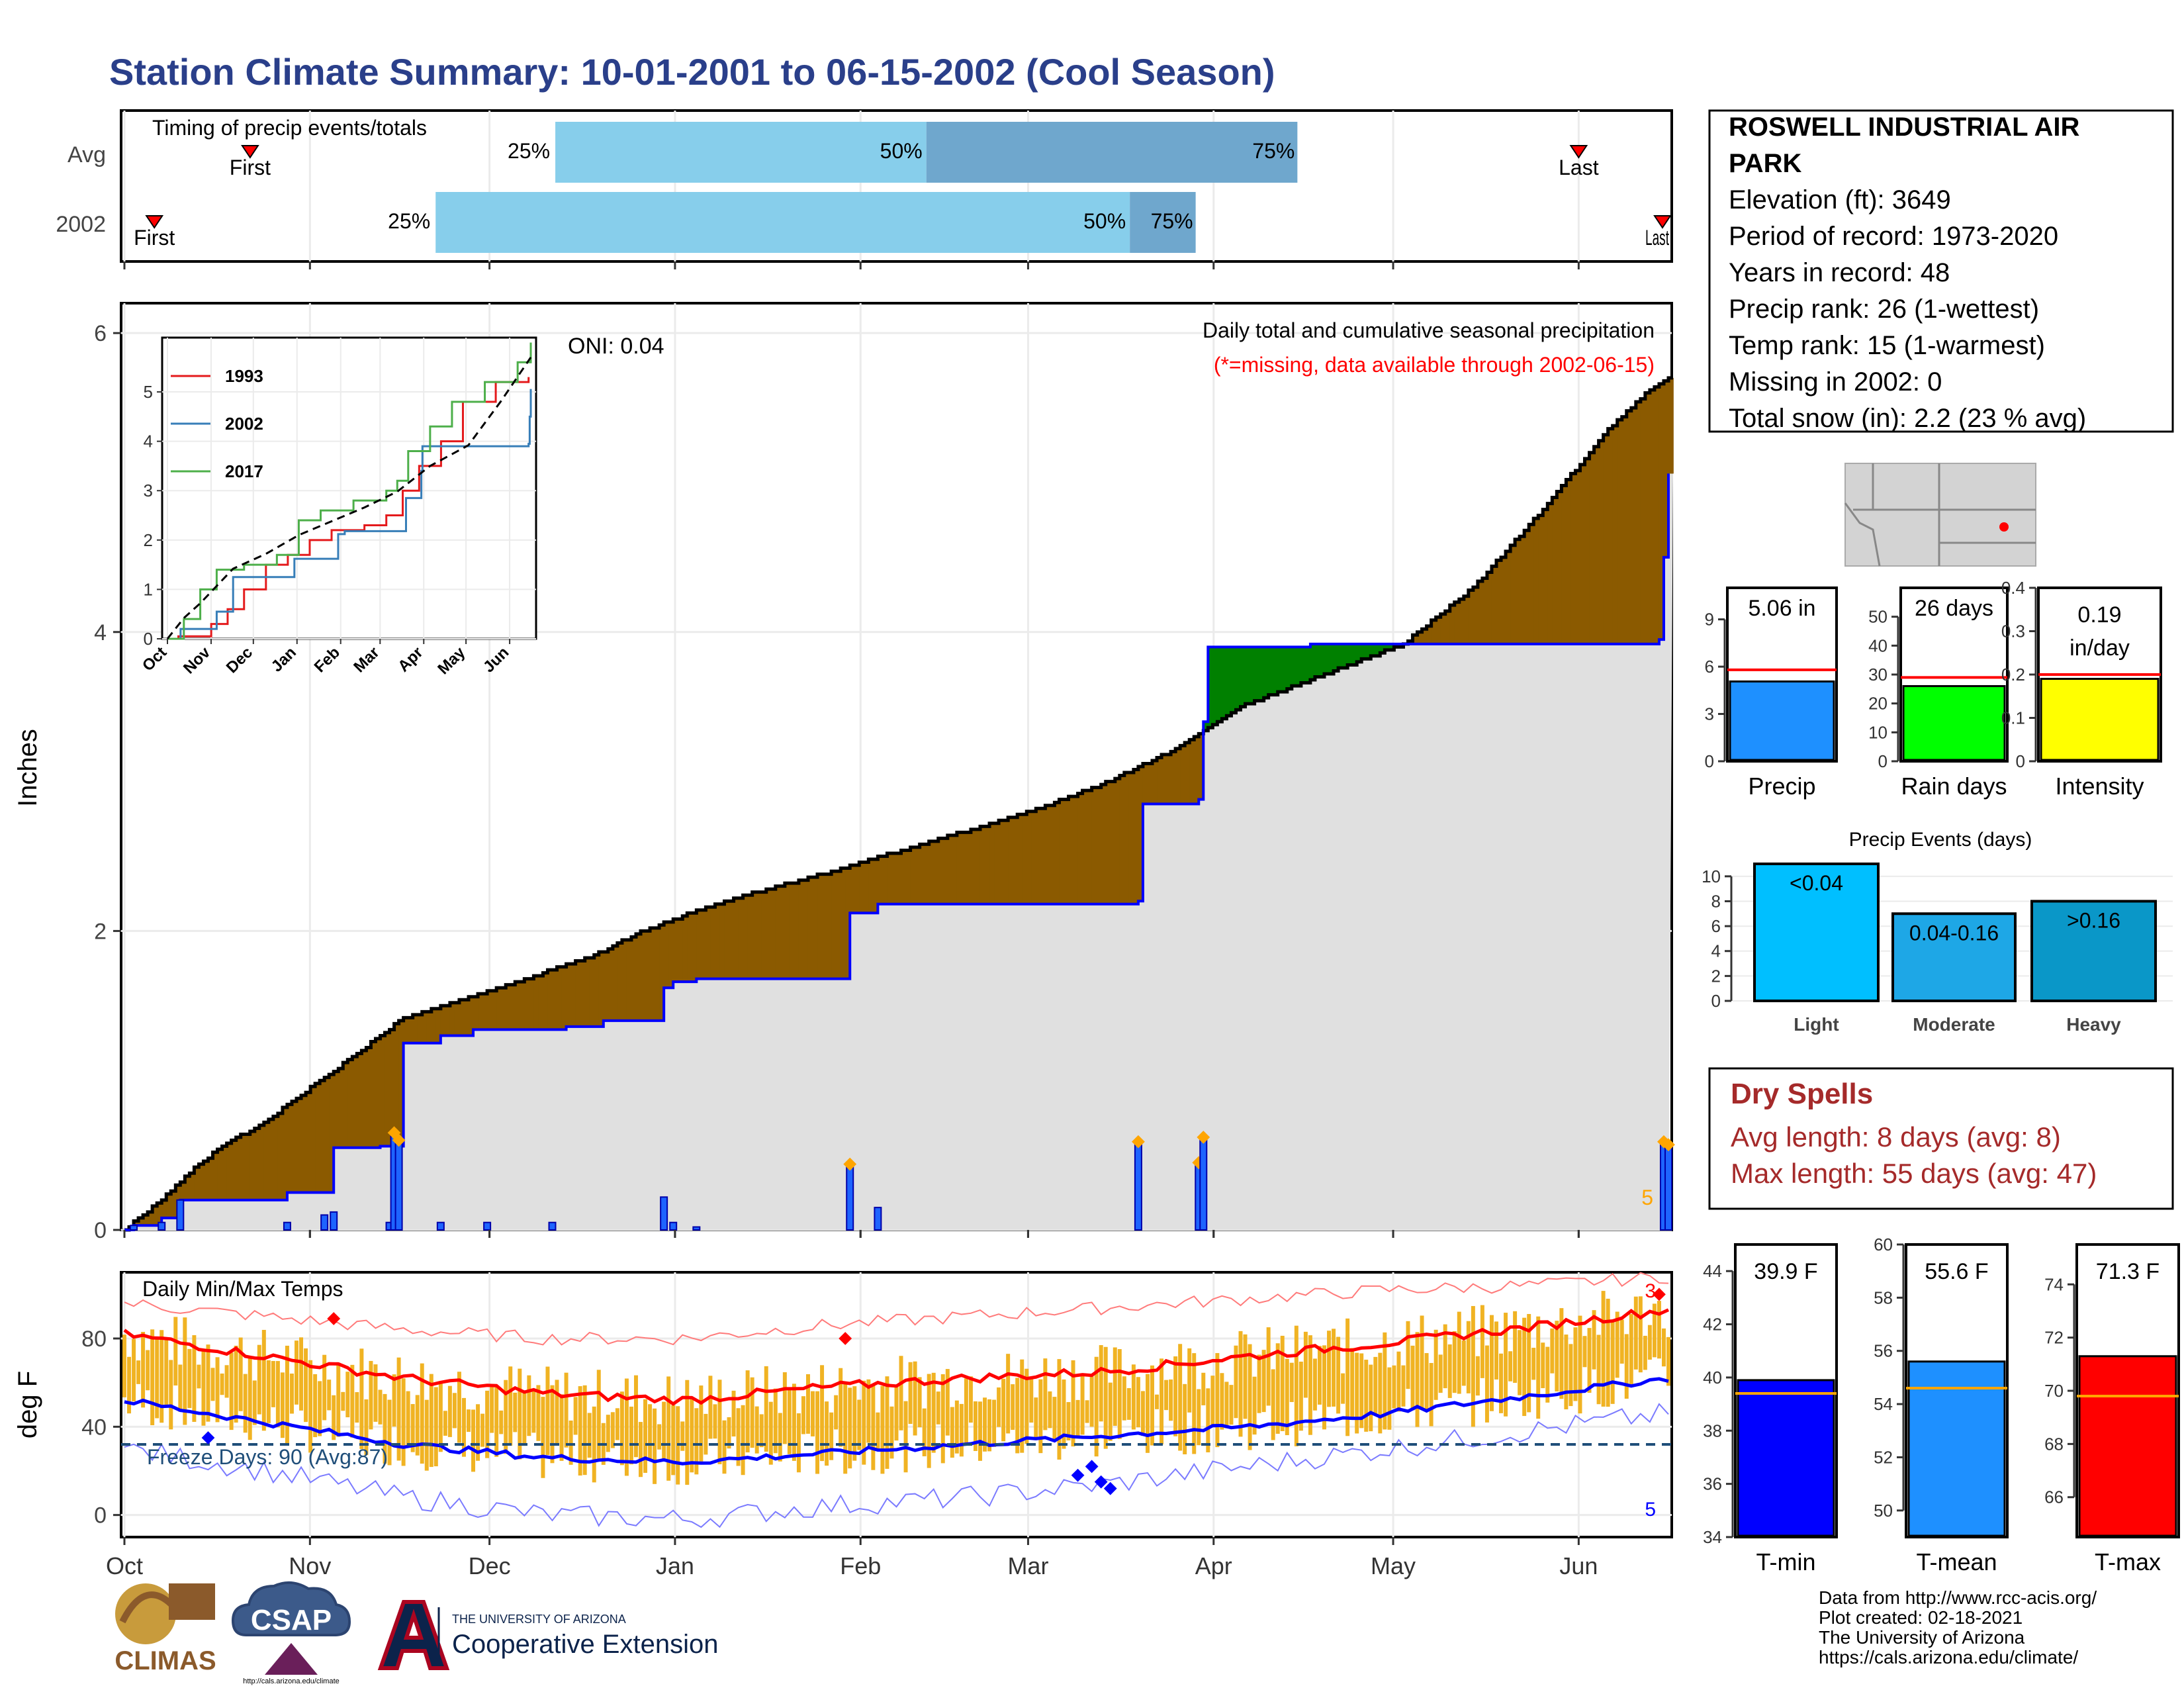  Describe the element at coordinates (162, 1226) in the screenshot. I see `daily-precip-bar` at that location.